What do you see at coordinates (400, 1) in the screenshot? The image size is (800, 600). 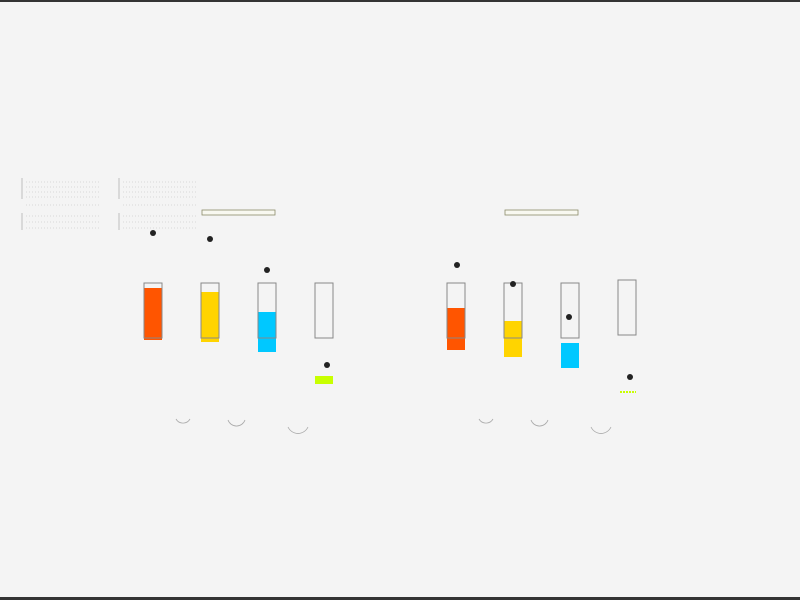 I see `top-border` at bounding box center [400, 1].